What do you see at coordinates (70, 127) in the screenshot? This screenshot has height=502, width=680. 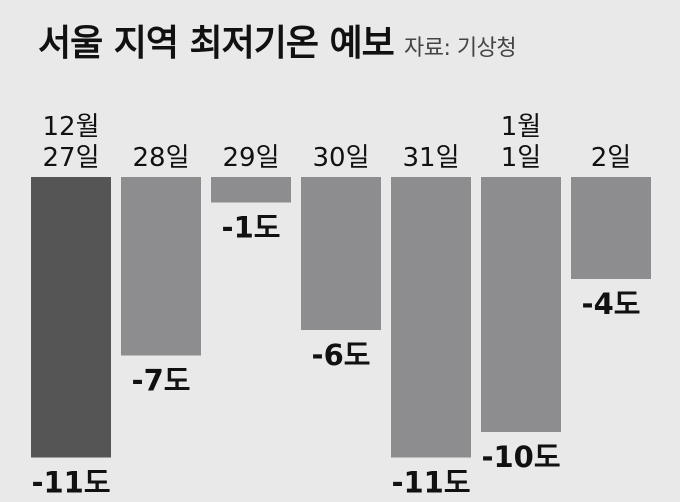 I see `category-label-0-line0: 12월` at bounding box center [70, 127].